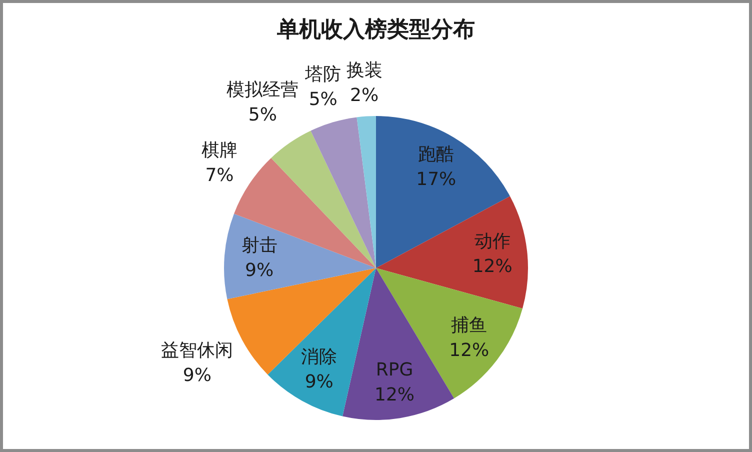 This screenshot has width=752, height=452. What do you see at coordinates (436, 154) in the screenshot?
I see `slice-label: 跑酷` at bounding box center [436, 154].